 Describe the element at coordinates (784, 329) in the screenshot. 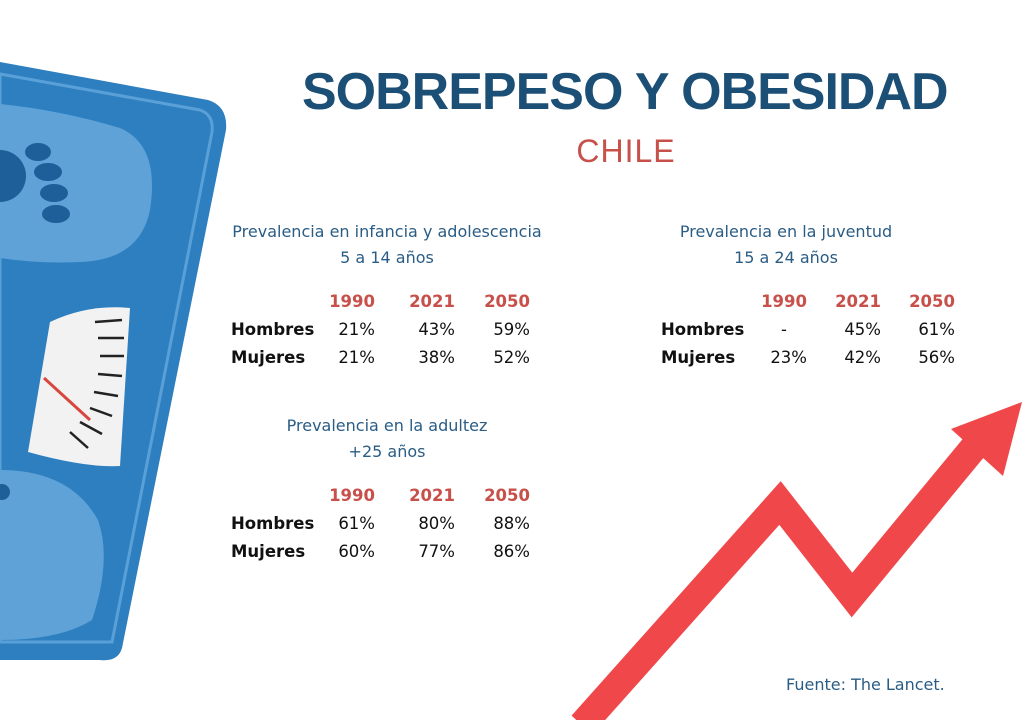

I see `value-cell: -` at that location.